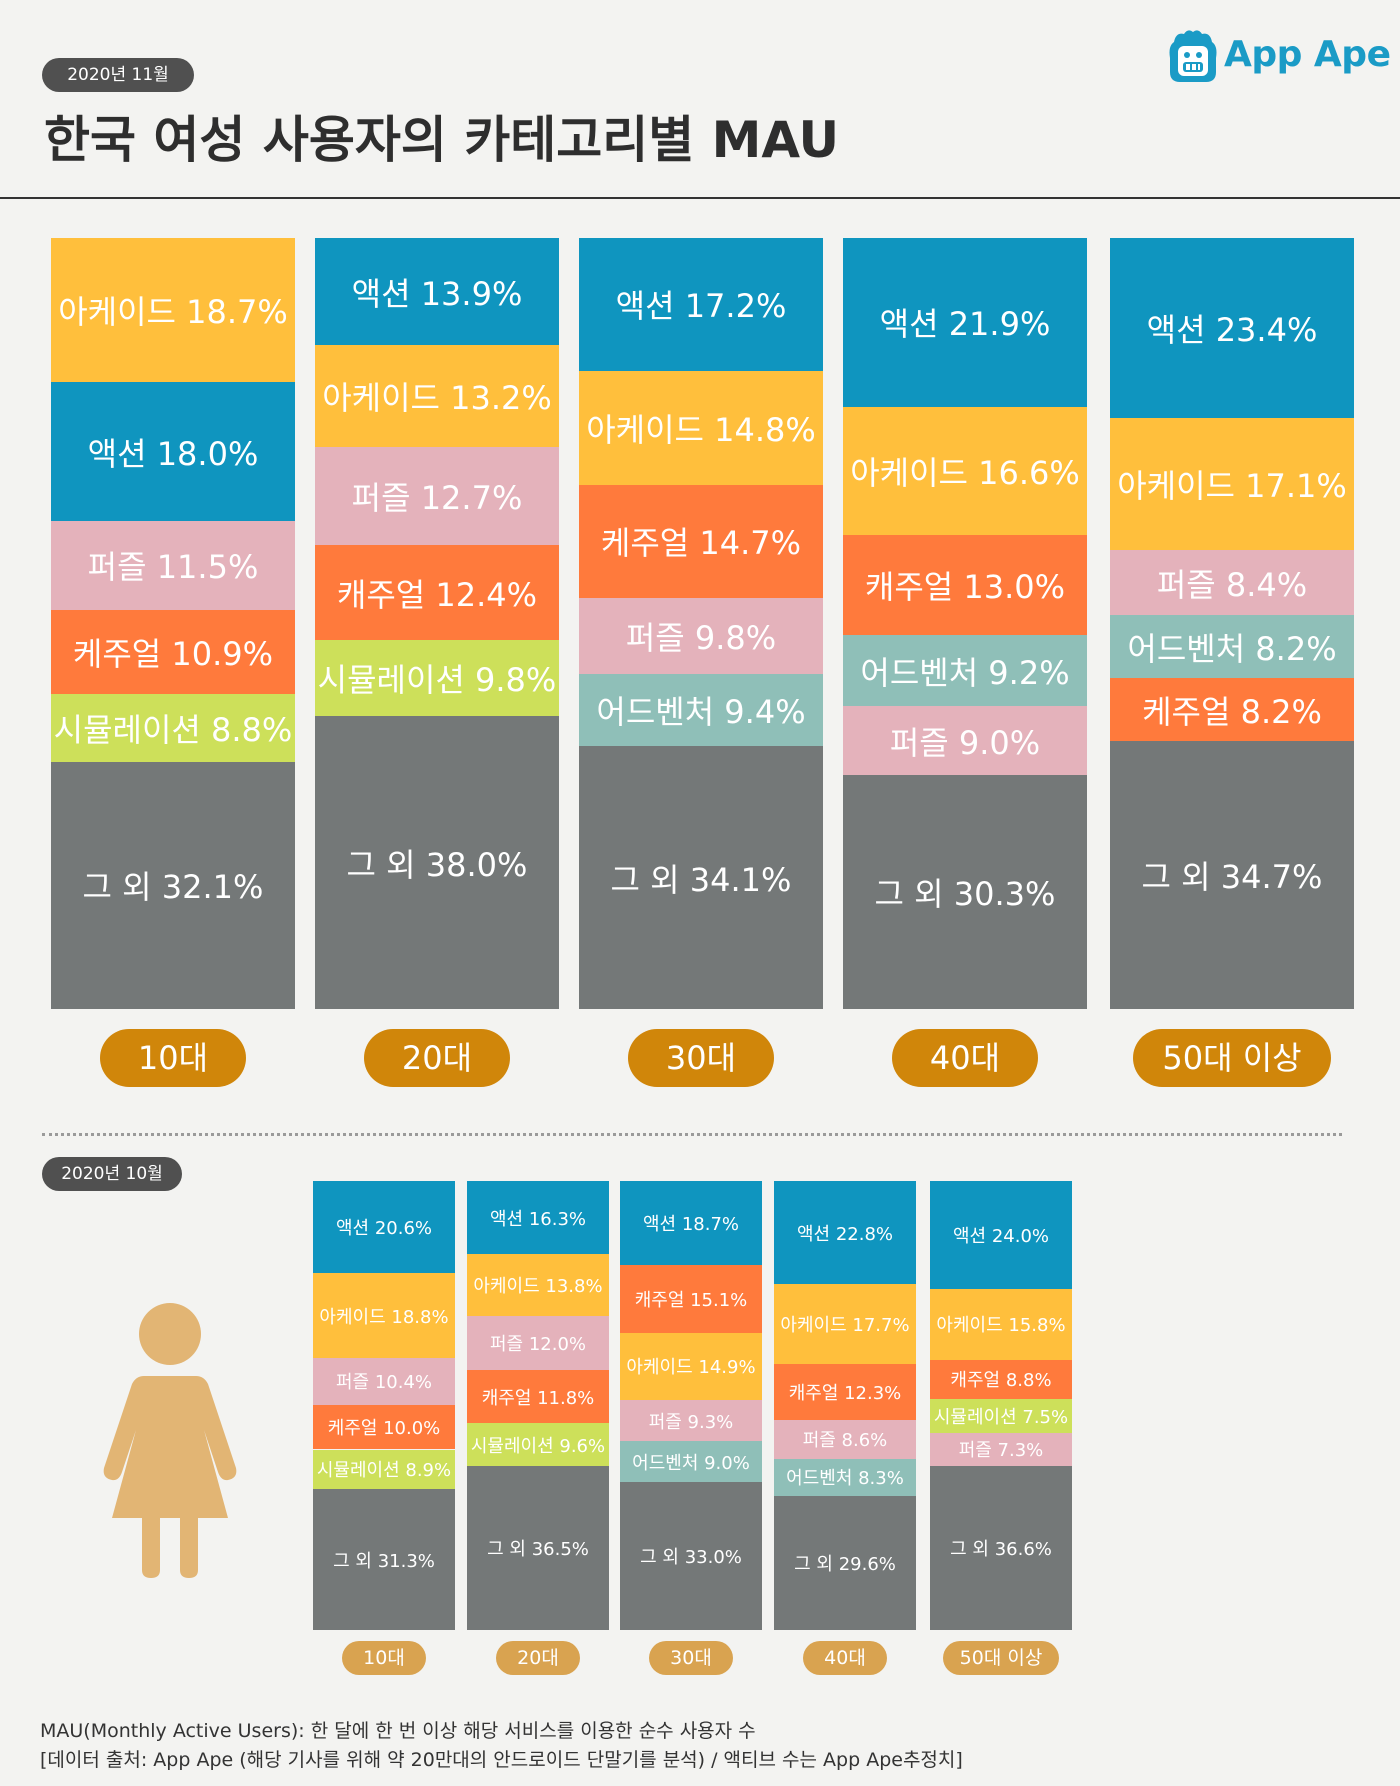 This screenshot has height=1786, width=1400. Describe the element at coordinates (384, 1315) in the screenshot. I see `bar-segment: 아케이드 18.8%` at that location.